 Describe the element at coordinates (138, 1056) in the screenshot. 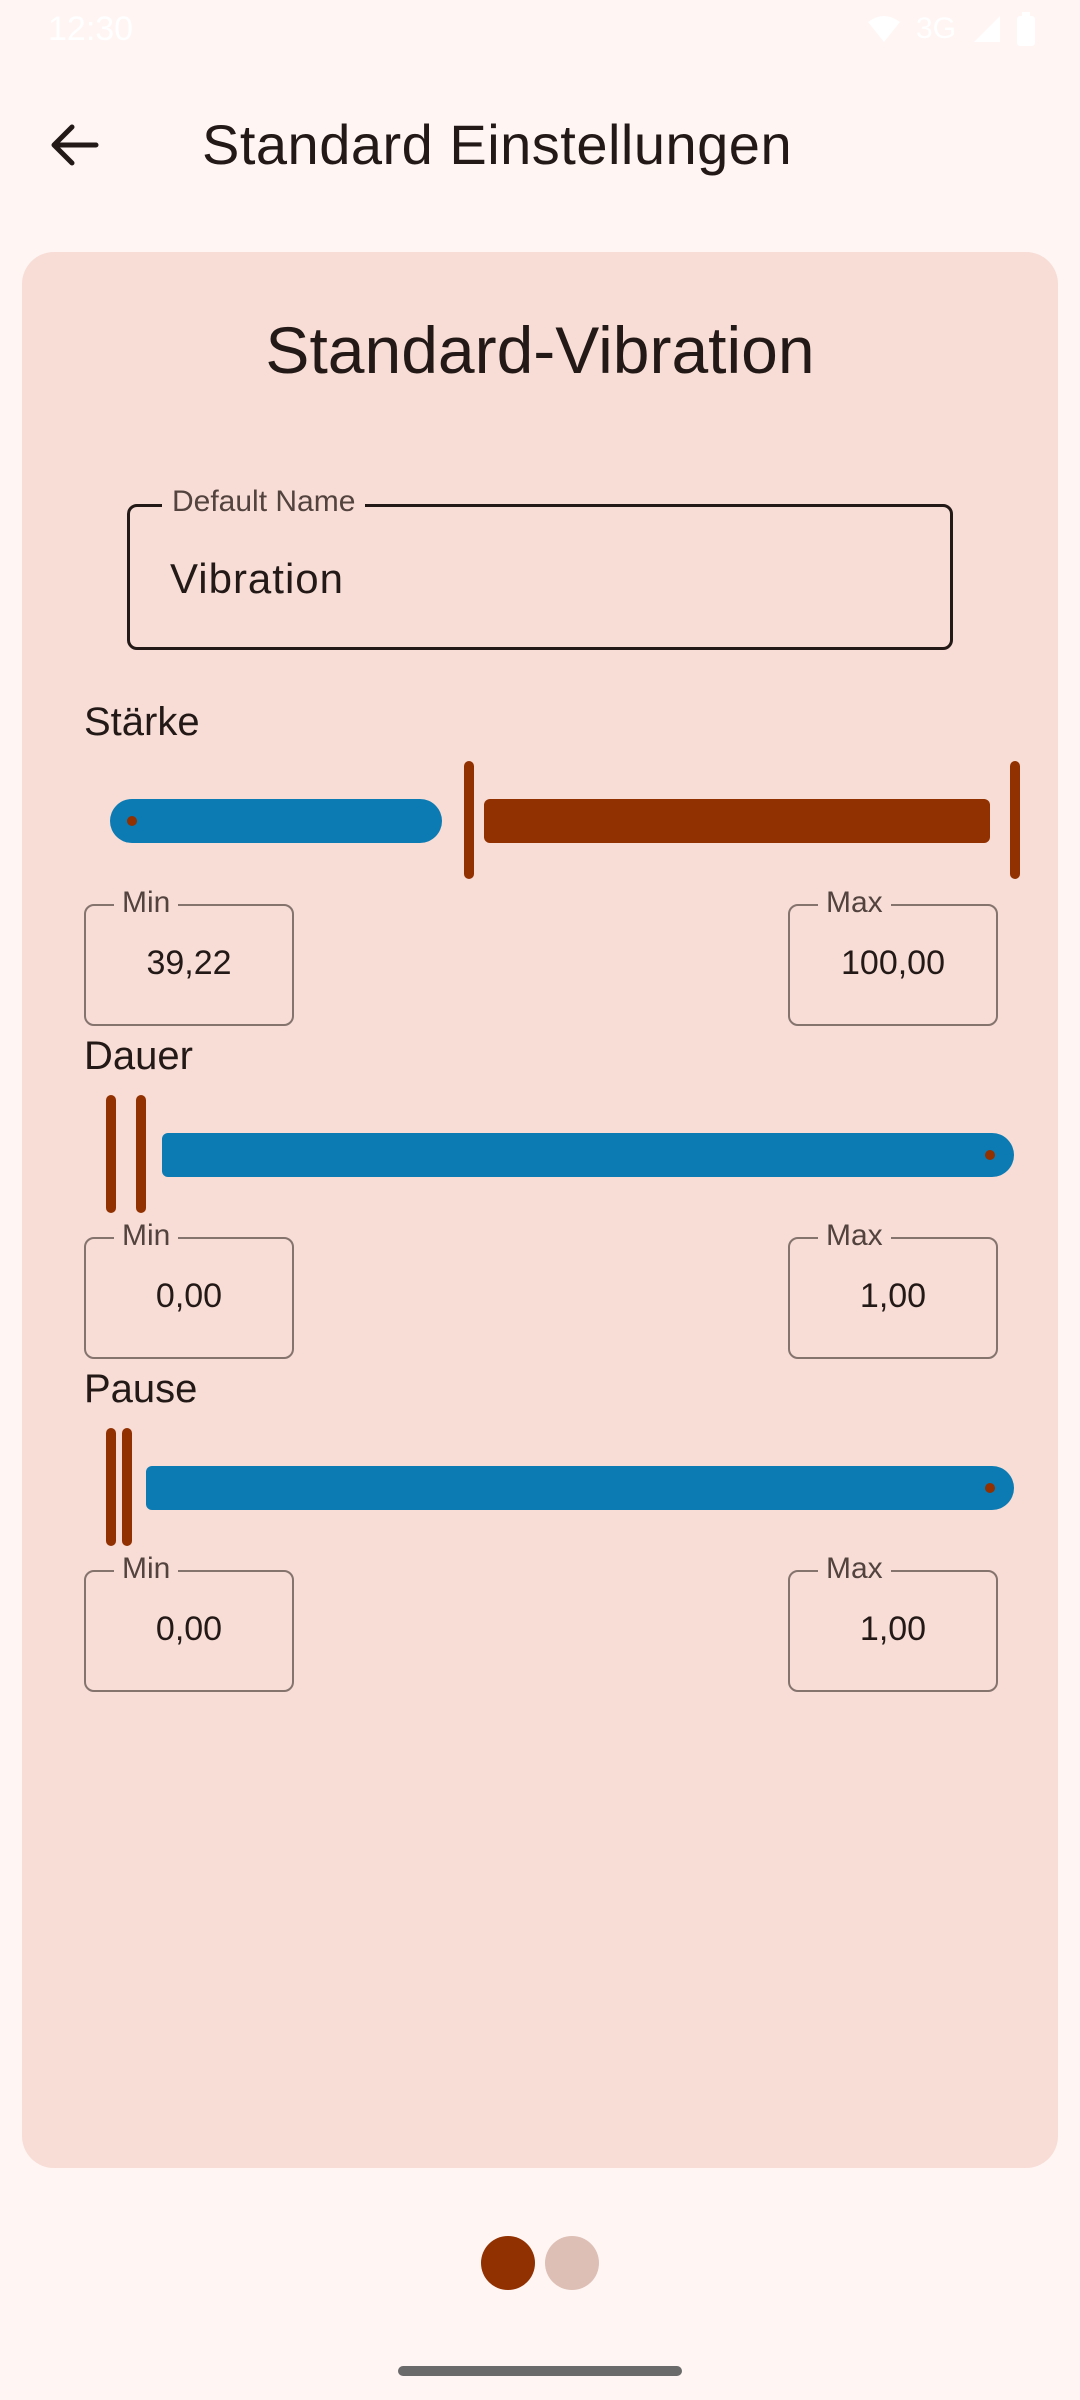

I see `section-label-dauer: Dauer` at that location.